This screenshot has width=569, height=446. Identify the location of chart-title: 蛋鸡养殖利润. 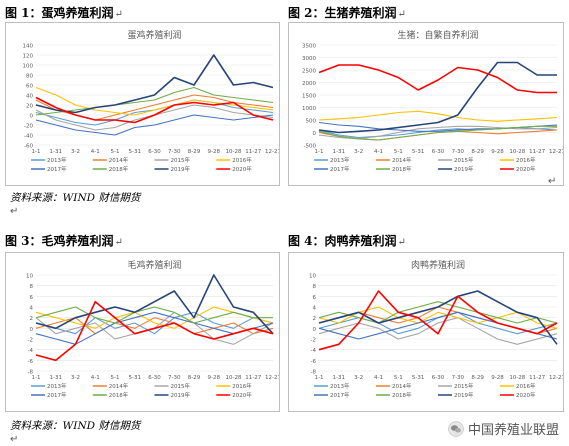
(154, 35).